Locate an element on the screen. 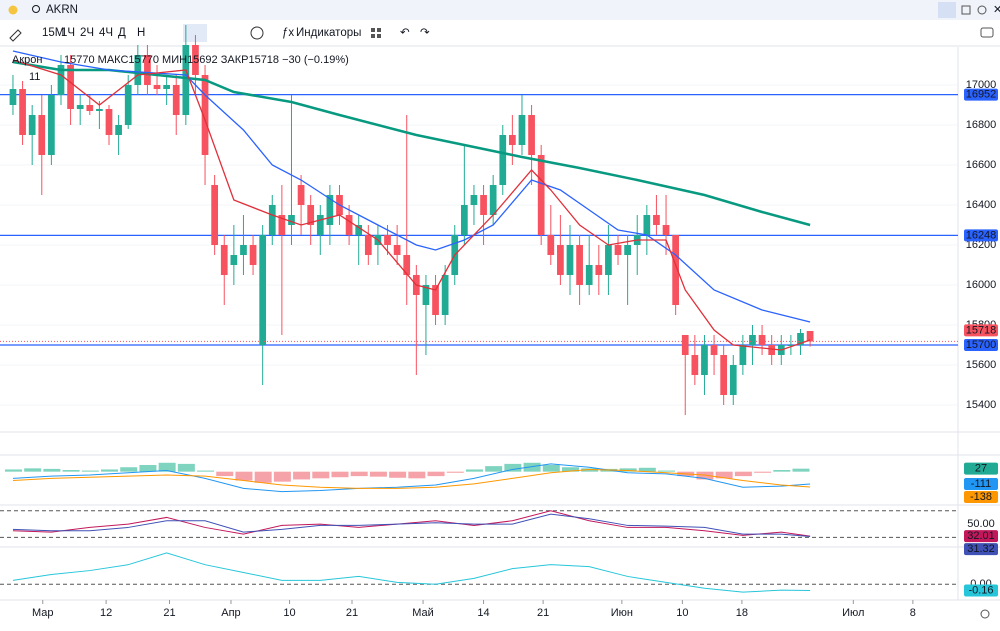 The height and width of the screenshot is (631, 1000). settings-btn is located at coordinates (982, 10).